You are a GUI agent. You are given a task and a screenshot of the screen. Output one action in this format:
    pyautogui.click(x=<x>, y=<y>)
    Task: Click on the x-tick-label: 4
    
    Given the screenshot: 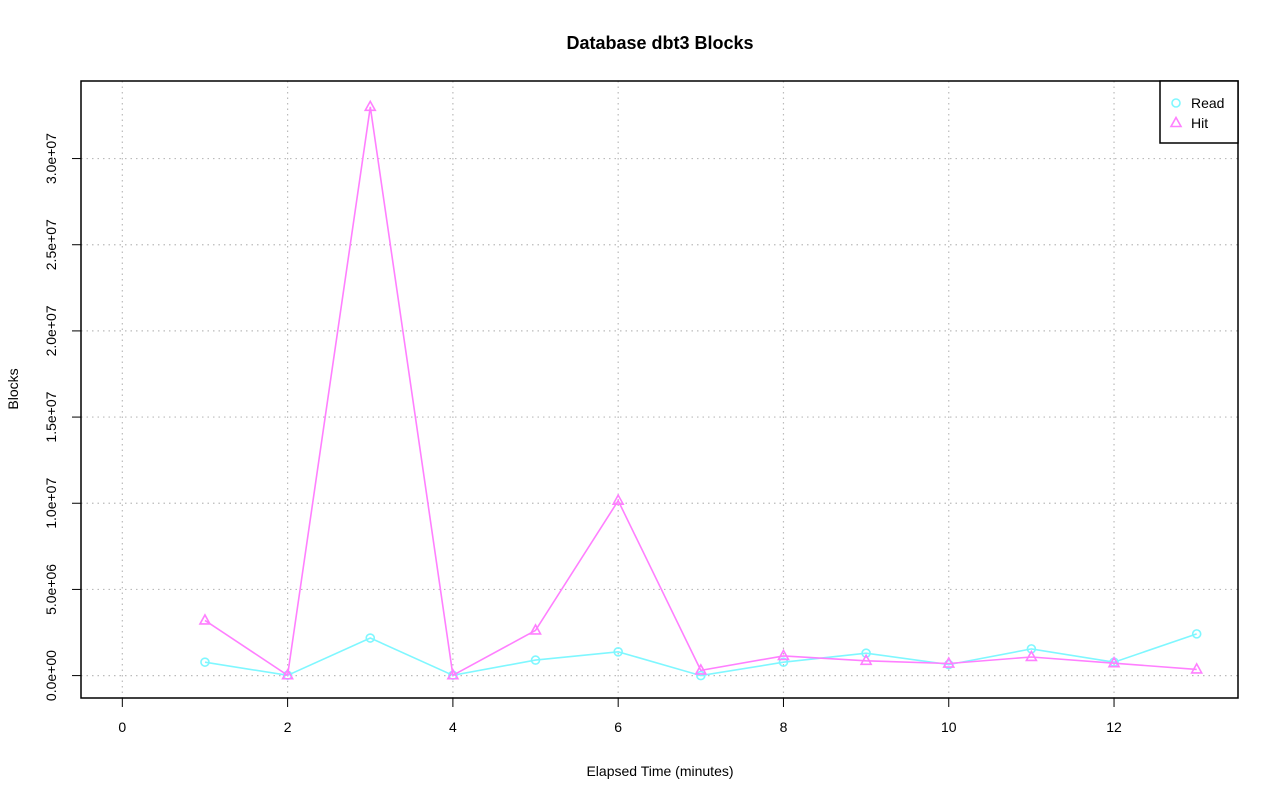 What is the action you would take?
    pyautogui.click(x=453, y=727)
    